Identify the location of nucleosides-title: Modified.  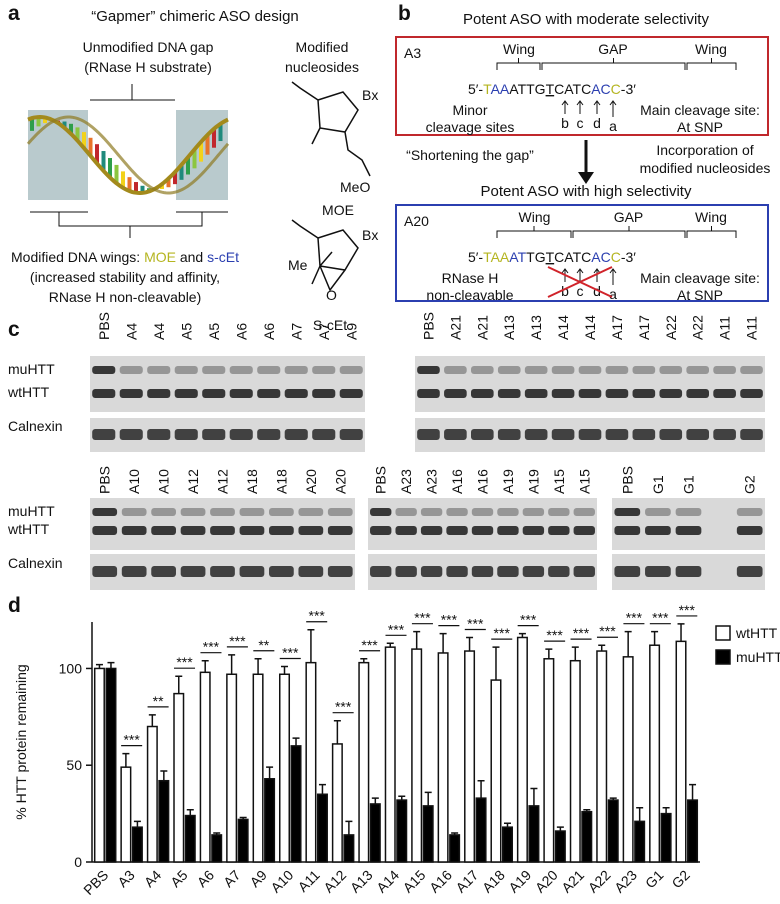
(322, 47).